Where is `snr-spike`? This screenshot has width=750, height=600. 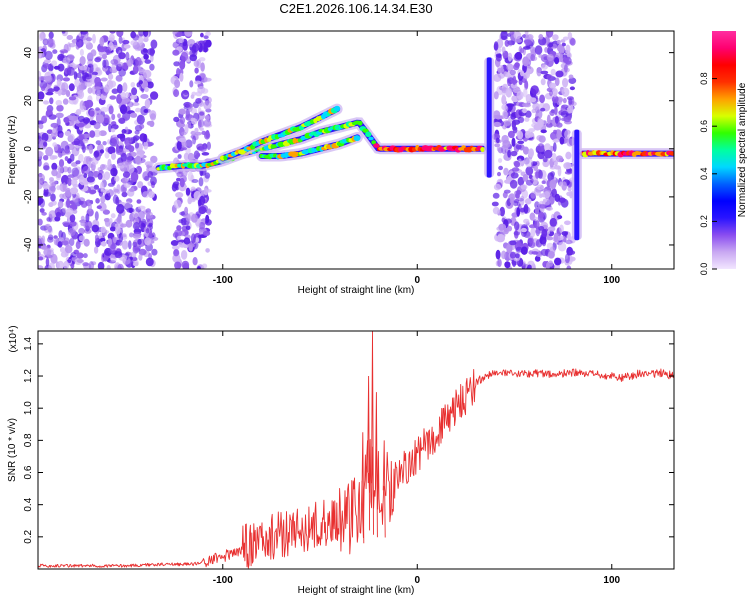
snr-spike is located at coordinates (369, 453).